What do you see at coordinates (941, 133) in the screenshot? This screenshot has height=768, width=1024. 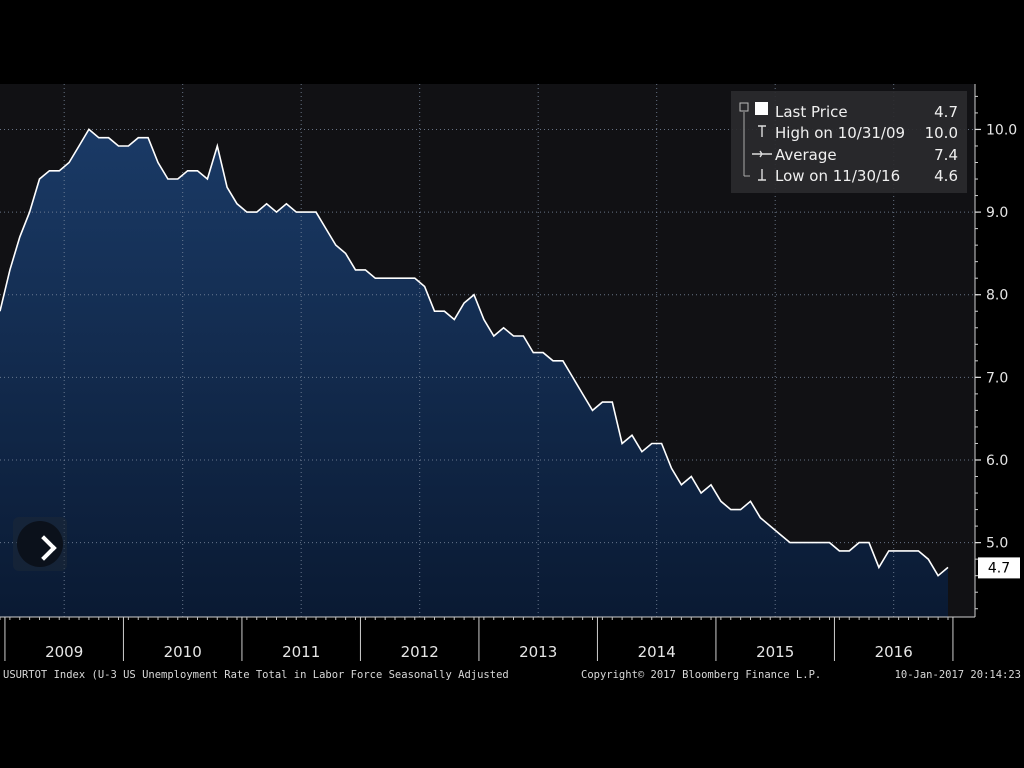 I see `legend-high-value: 10.0` at bounding box center [941, 133].